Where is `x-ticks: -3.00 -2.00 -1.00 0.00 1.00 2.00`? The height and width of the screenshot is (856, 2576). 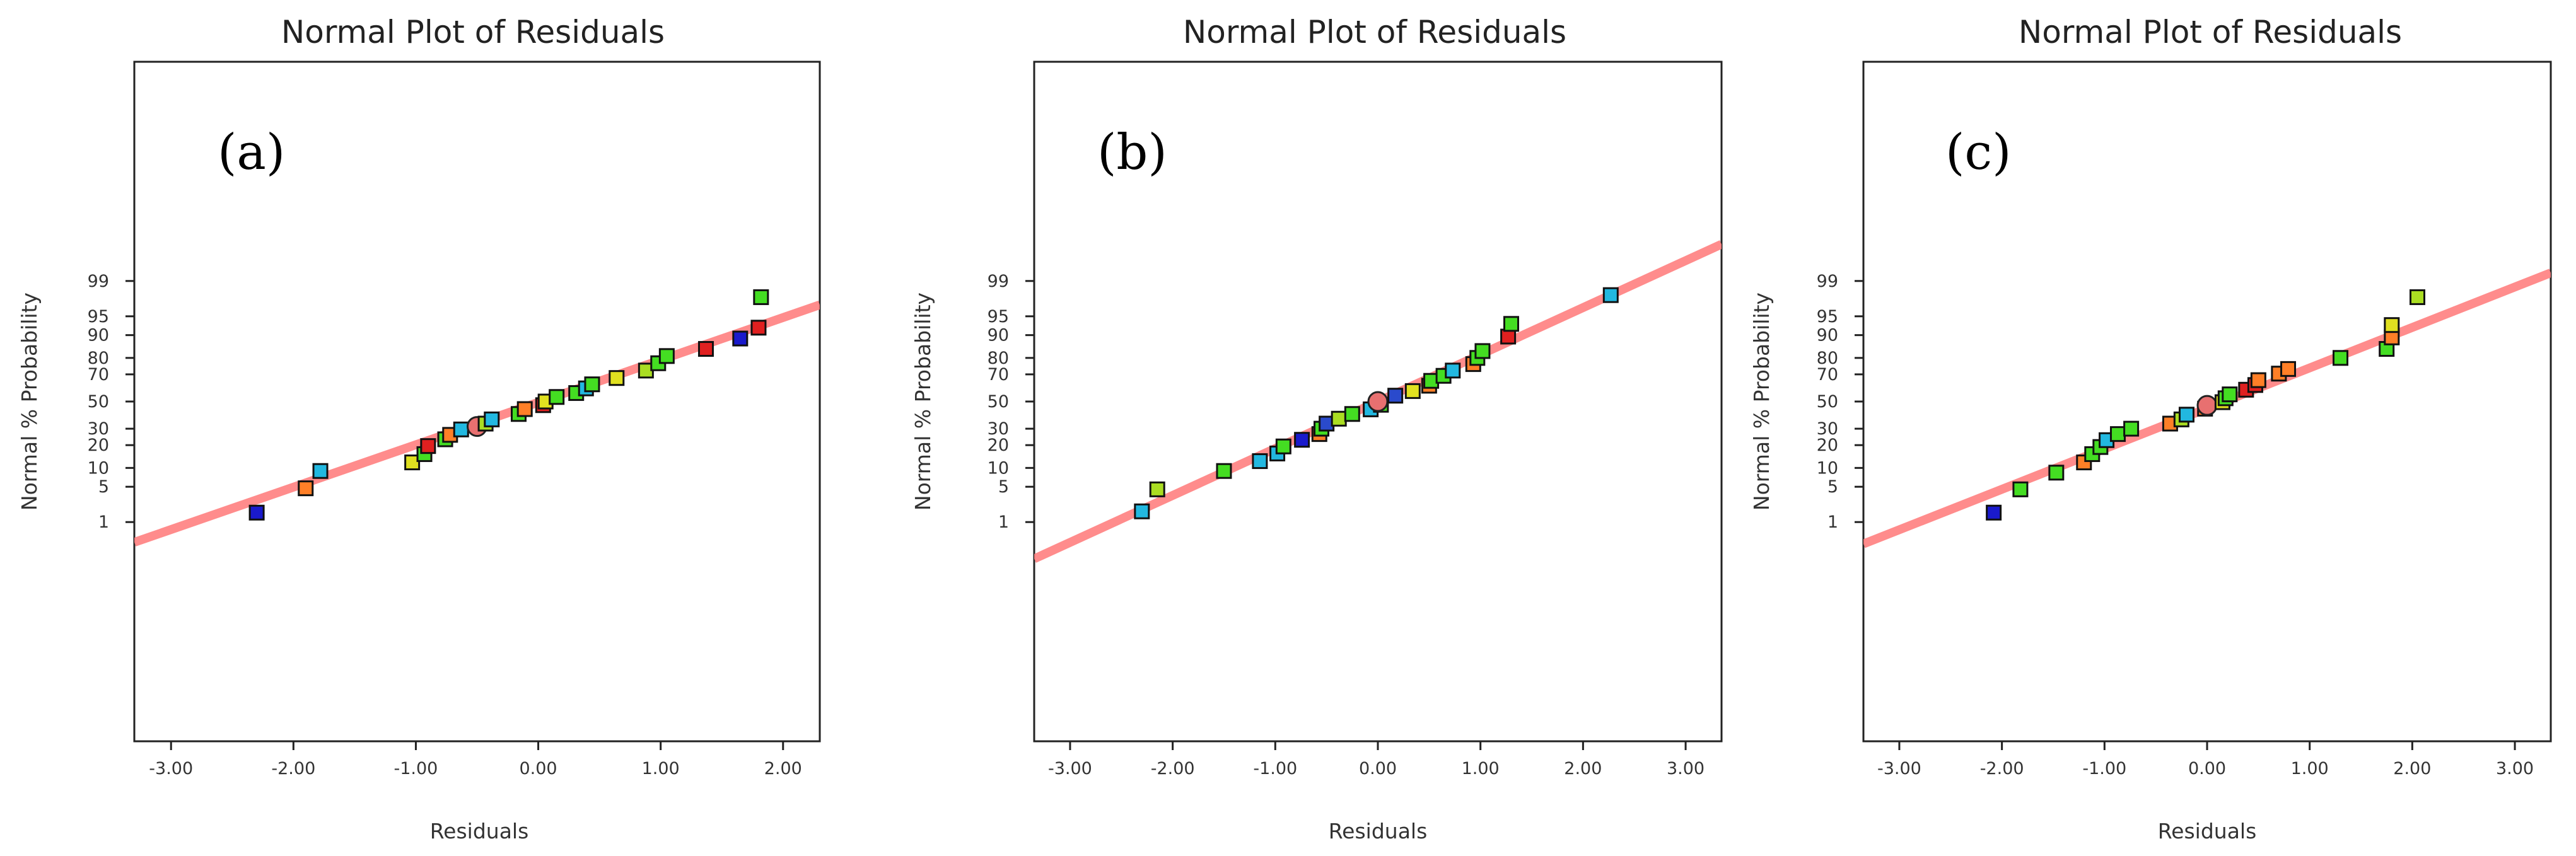
x-ticks: -3.00 -2.00 -1.00 0.00 1.00 2.00 is located at coordinates (476, 759).